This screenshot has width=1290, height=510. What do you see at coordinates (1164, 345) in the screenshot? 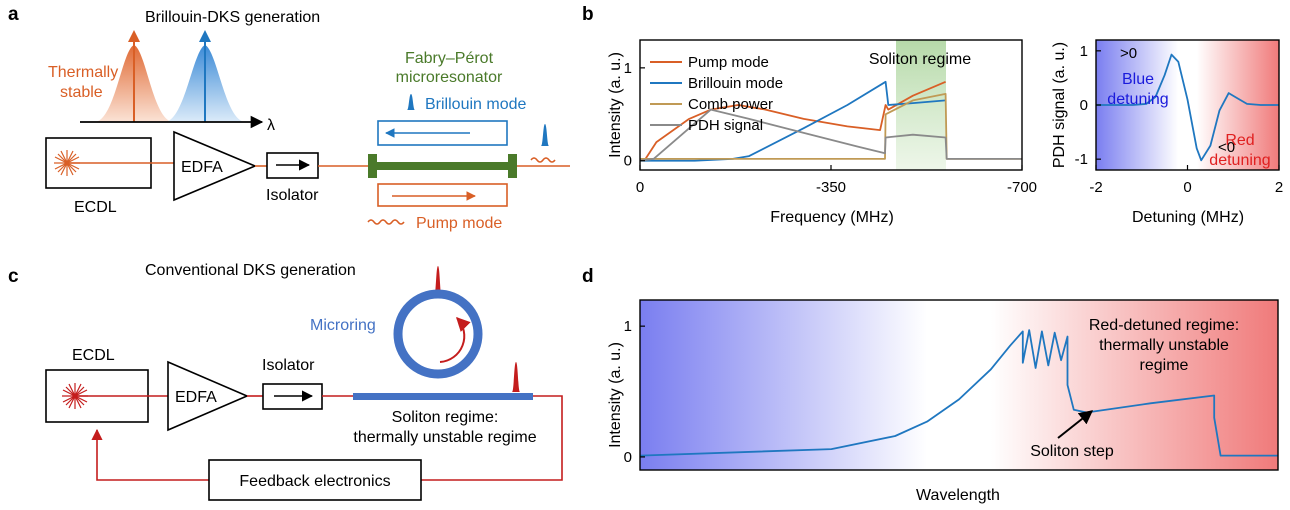
I see `red-regime-2: thermally unstable` at bounding box center [1164, 345].